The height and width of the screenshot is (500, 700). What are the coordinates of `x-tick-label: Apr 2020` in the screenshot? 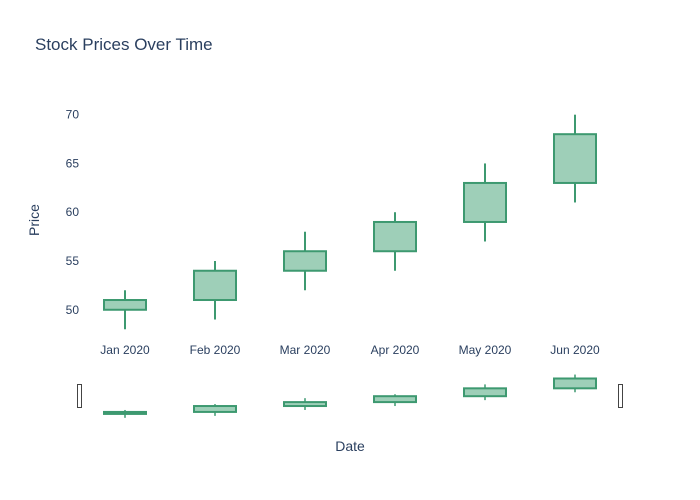 It's located at (395, 350).